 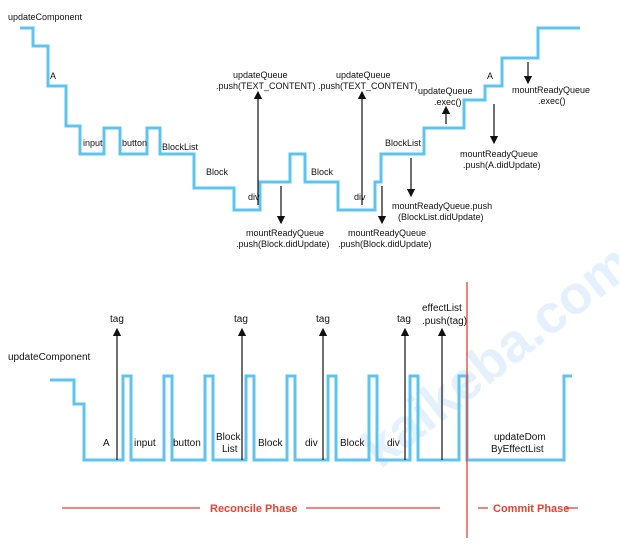 I want to click on uq3-text-1: updateQueue, so click(x=445, y=91).